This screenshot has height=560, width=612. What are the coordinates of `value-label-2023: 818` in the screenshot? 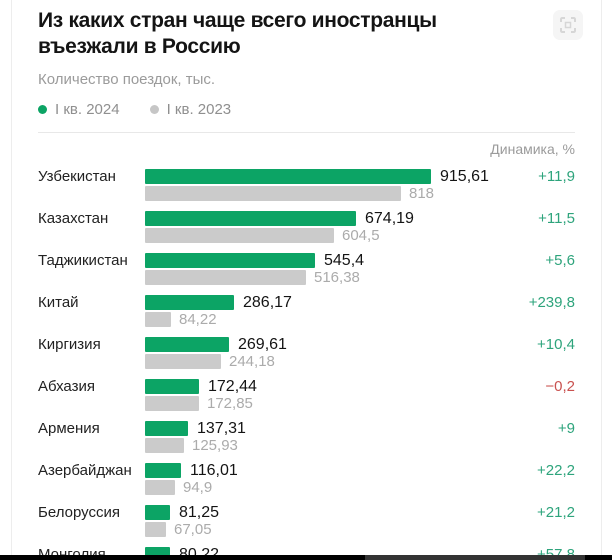 It's located at (422, 193).